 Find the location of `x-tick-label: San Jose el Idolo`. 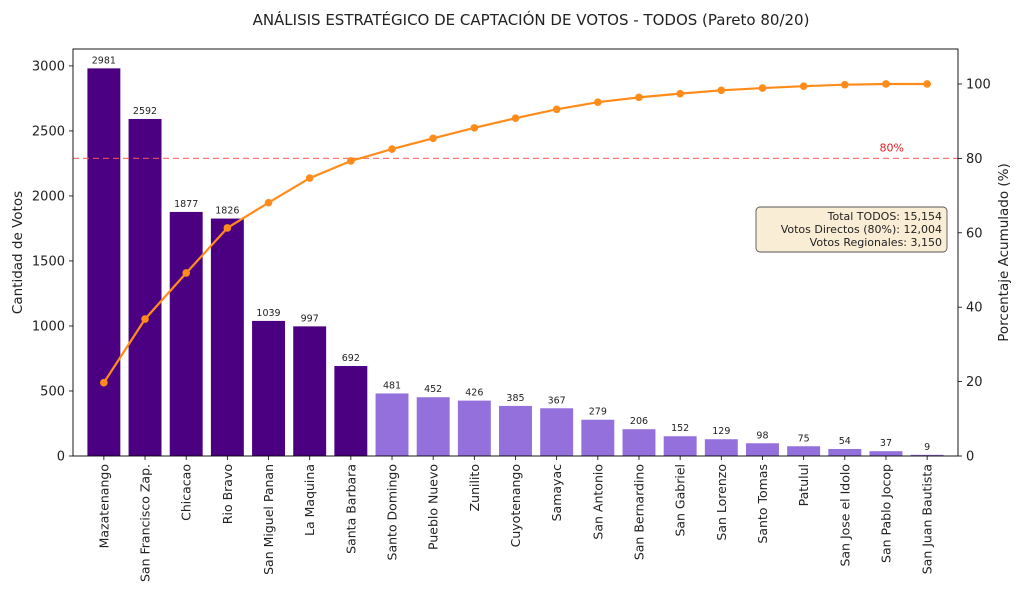

x-tick-label: San Jose el Idolo is located at coordinates (844, 515).